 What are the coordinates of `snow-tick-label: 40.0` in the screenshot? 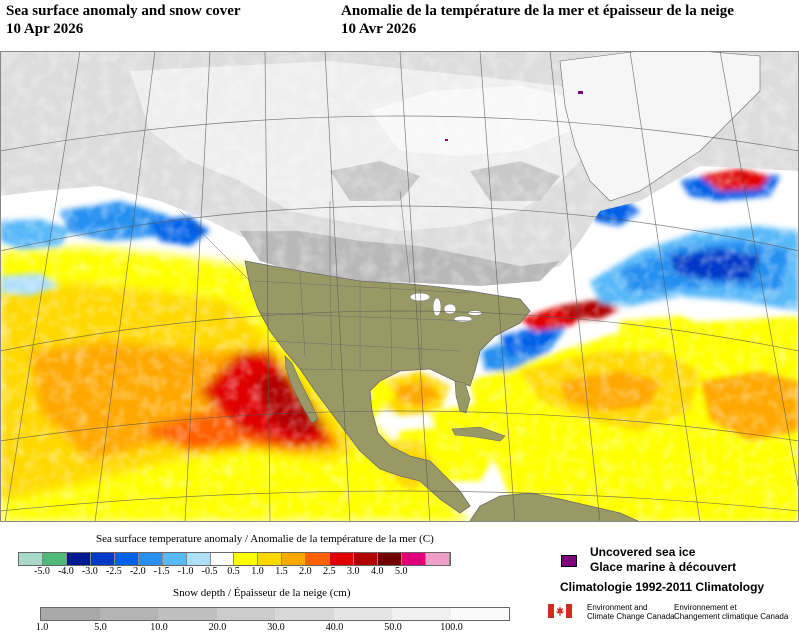 It's located at (334, 627).